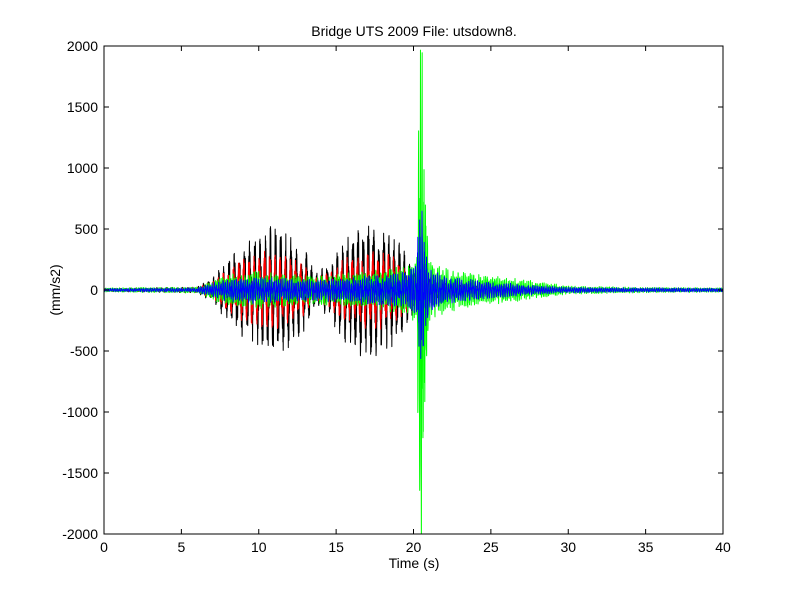 The image size is (800, 600). Describe the element at coordinates (80, 534) in the screenshot. I see `y-tick-label: -2000` at that location.